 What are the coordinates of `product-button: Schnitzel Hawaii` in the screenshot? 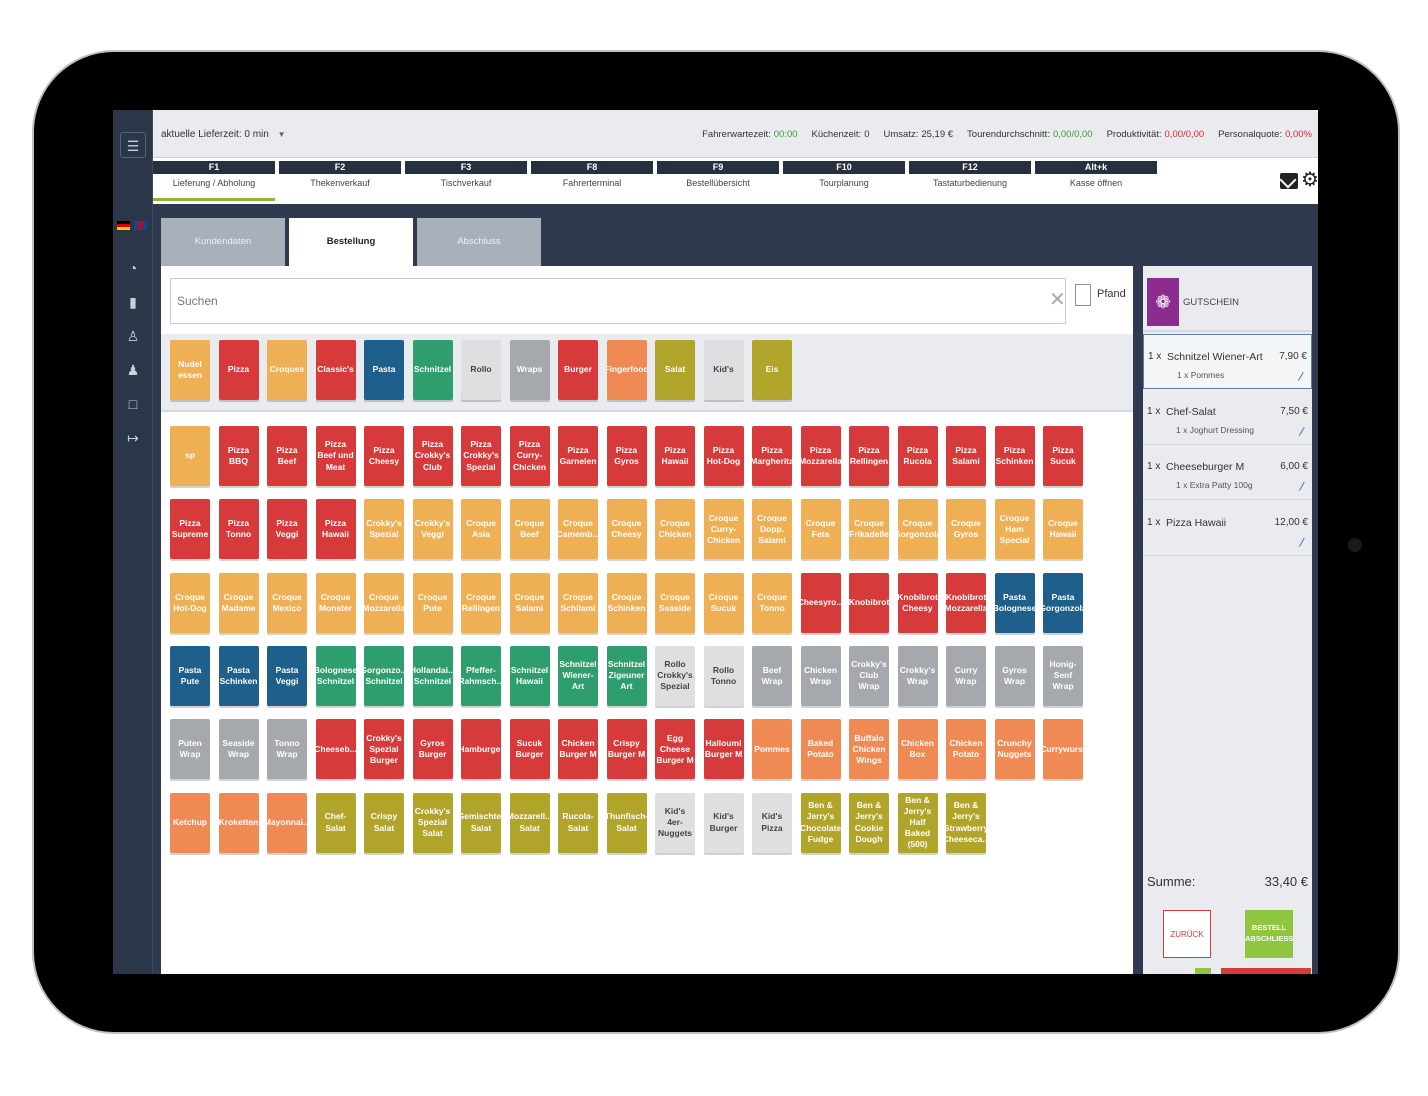 It's located at (529, 675).